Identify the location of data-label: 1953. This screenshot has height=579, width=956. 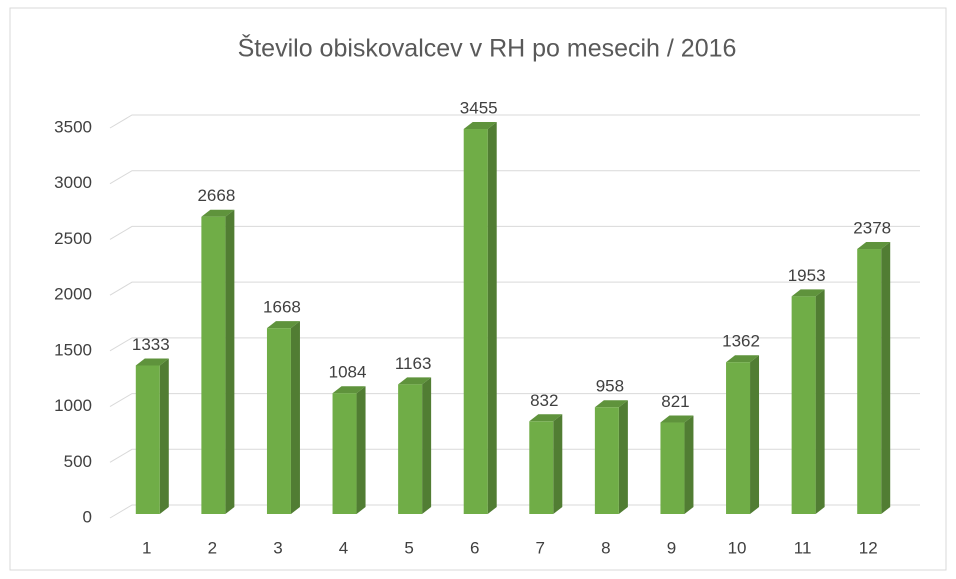
(807, 275).